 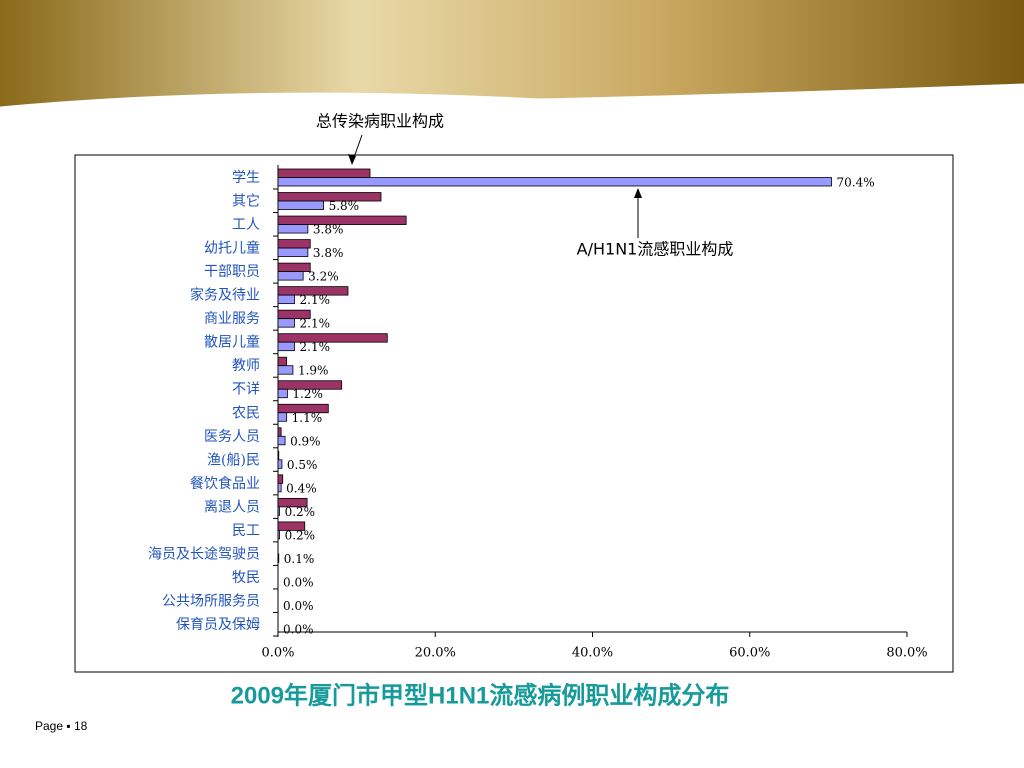 I want to click on y-tick-label: 不详, so click(x=246, y=390).